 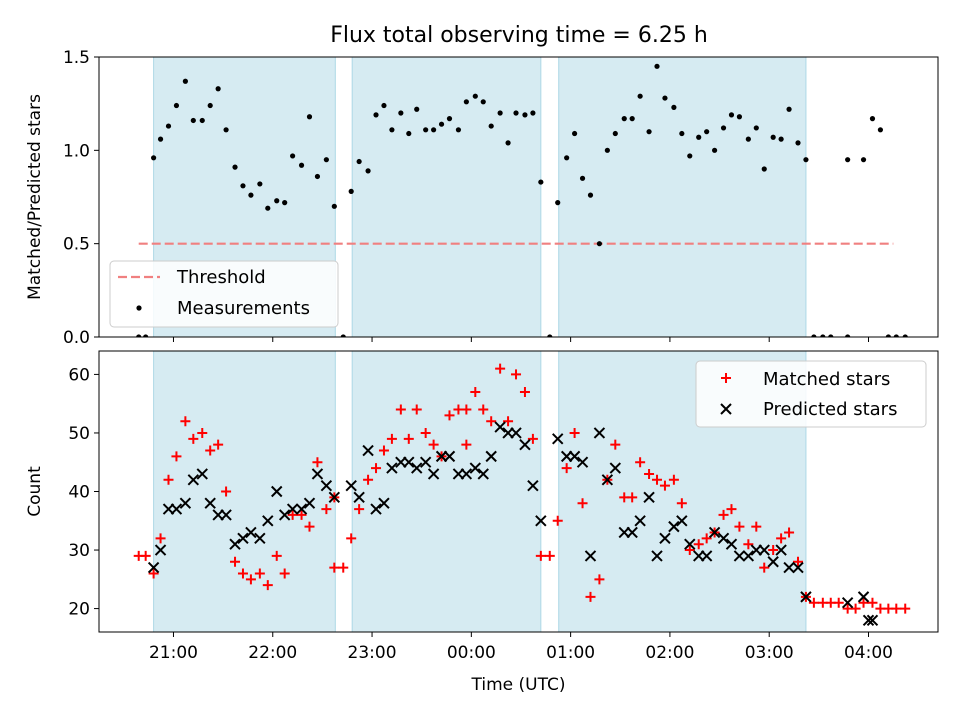 I want to click on legend: Threshold Measurements, so click(x=224, y=294).